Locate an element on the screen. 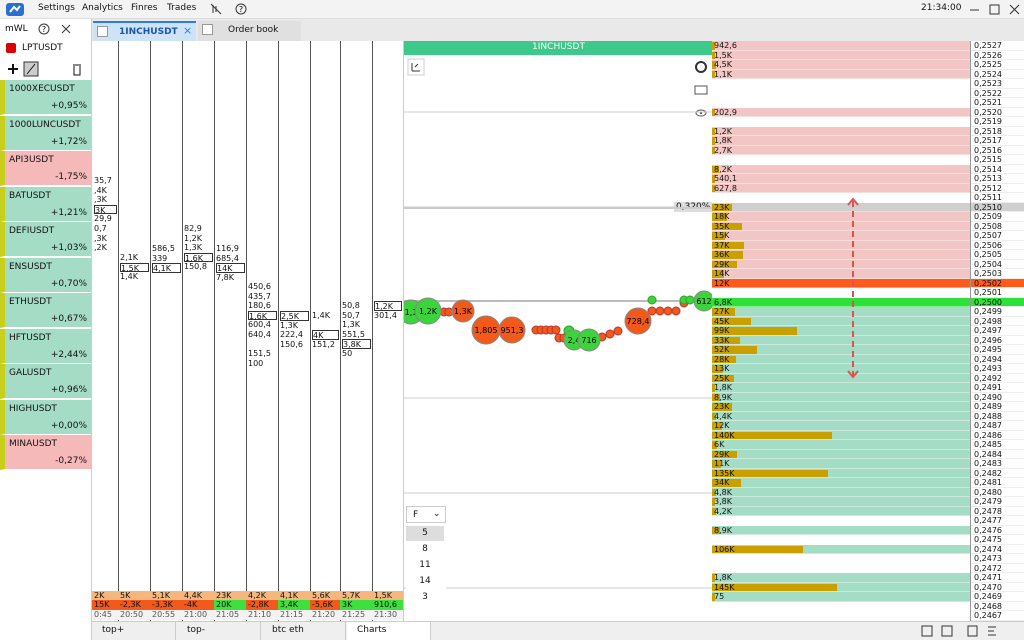  volume-delta: 15K is located at coordinates (105, 605).